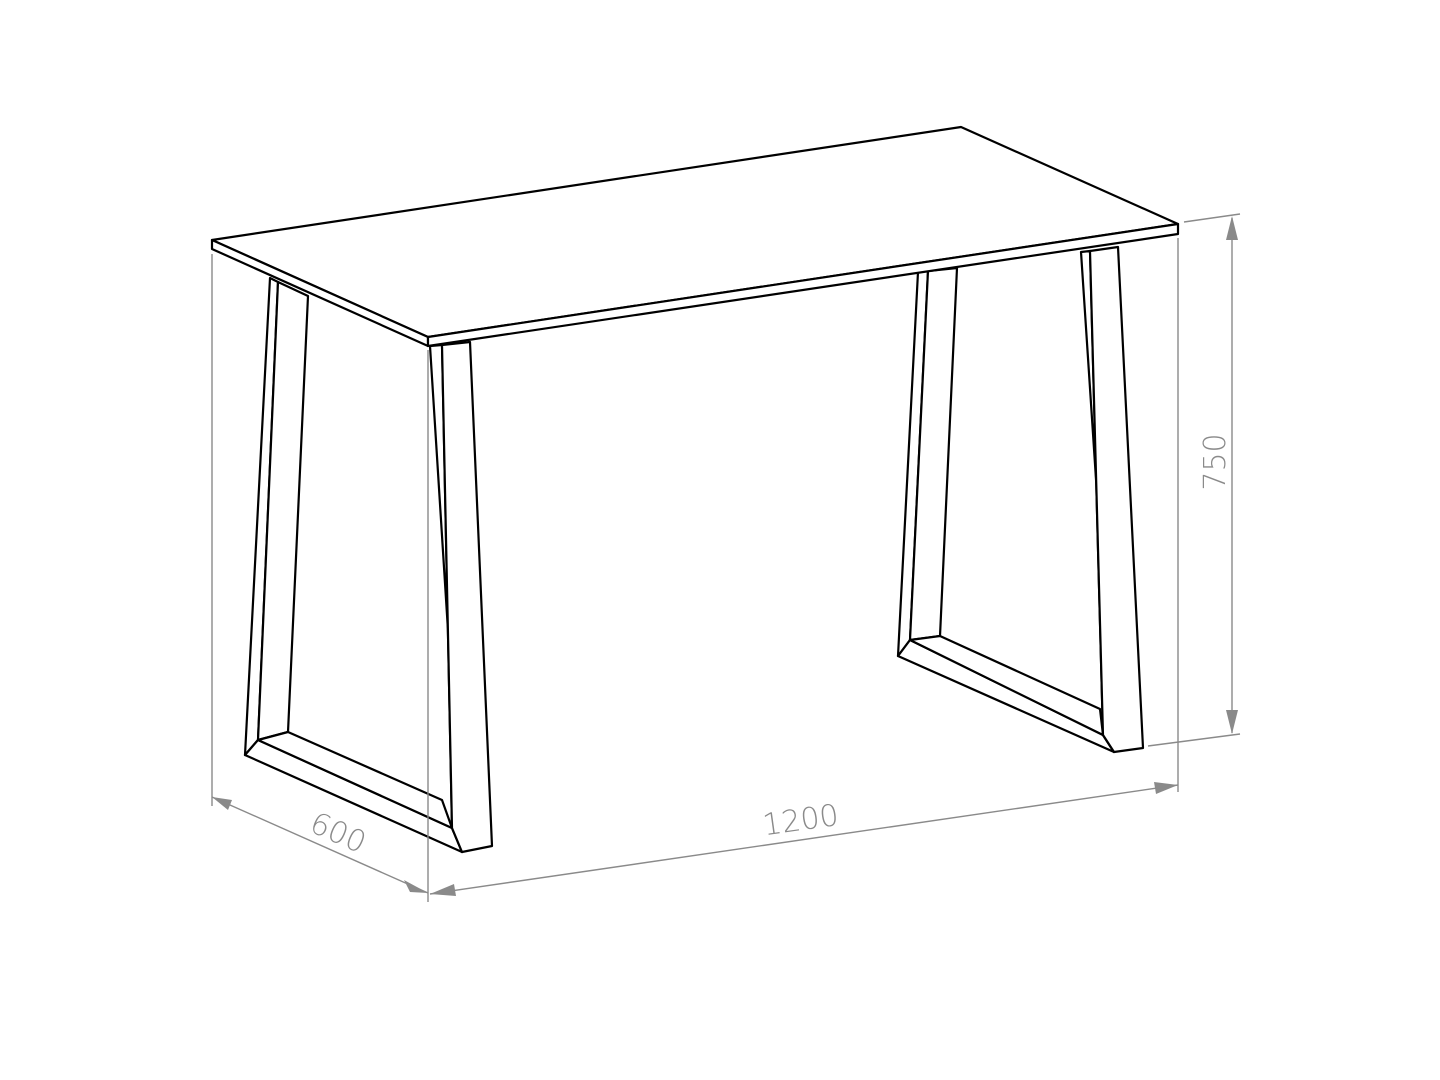 The height and width of the screenshot is (1080, 1440). Describe the element at coordinates (1232, 722) in the screenshot. I see `arrow-down-icon` at that location.